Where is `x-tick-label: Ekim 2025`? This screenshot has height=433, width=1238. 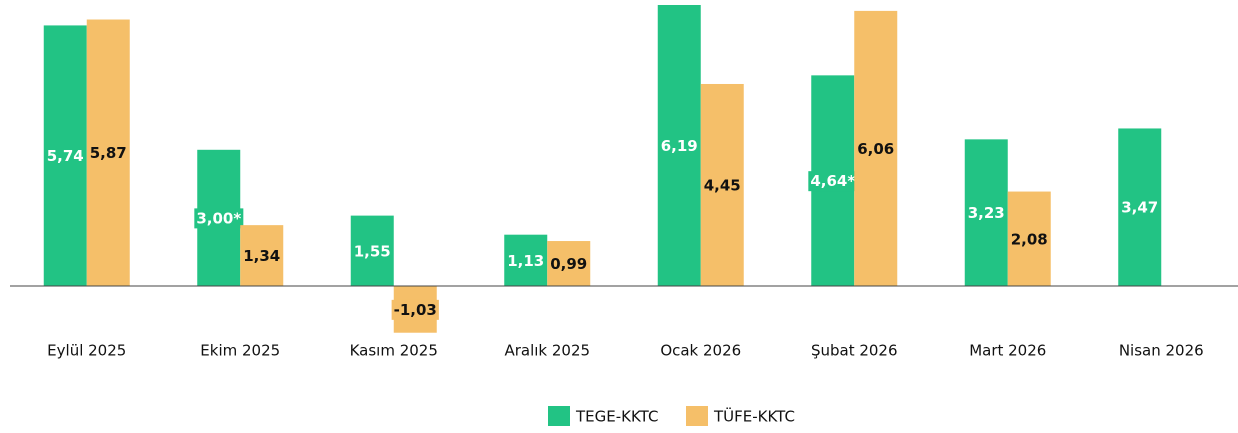
x-tick-label: Ekim 2025 is located at coordinates (240, 351).